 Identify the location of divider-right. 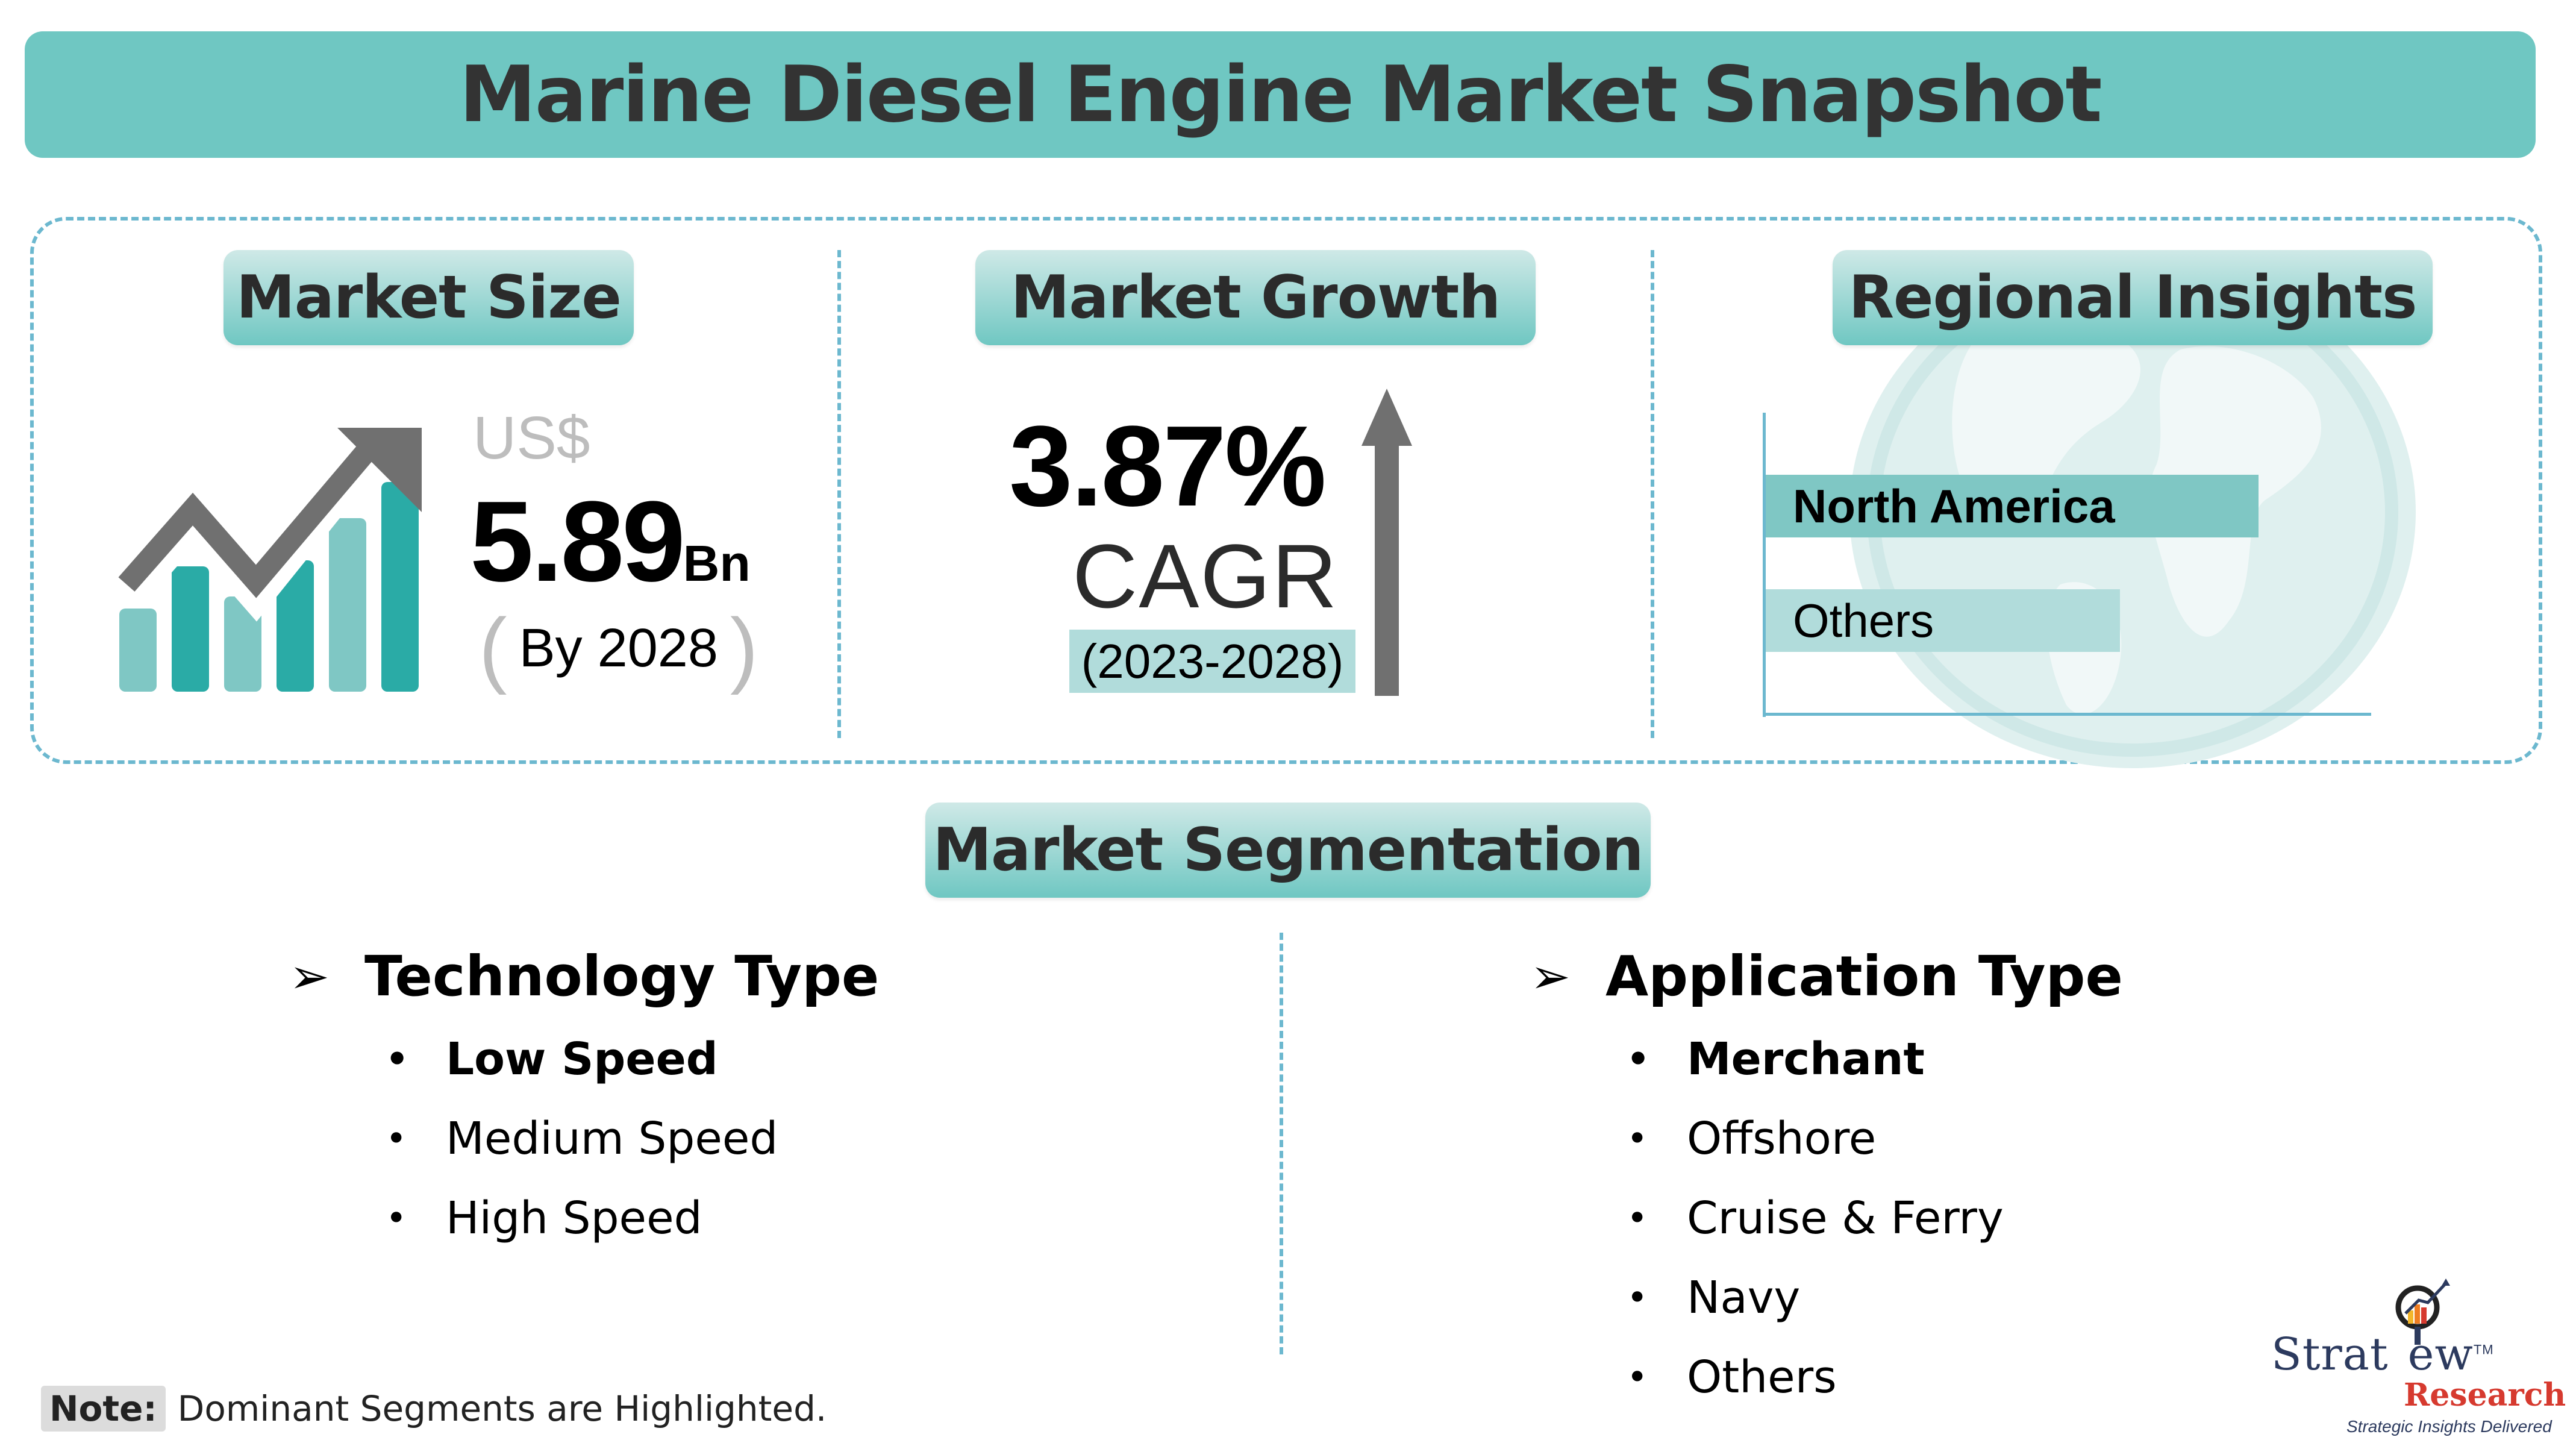
(1653, 494).